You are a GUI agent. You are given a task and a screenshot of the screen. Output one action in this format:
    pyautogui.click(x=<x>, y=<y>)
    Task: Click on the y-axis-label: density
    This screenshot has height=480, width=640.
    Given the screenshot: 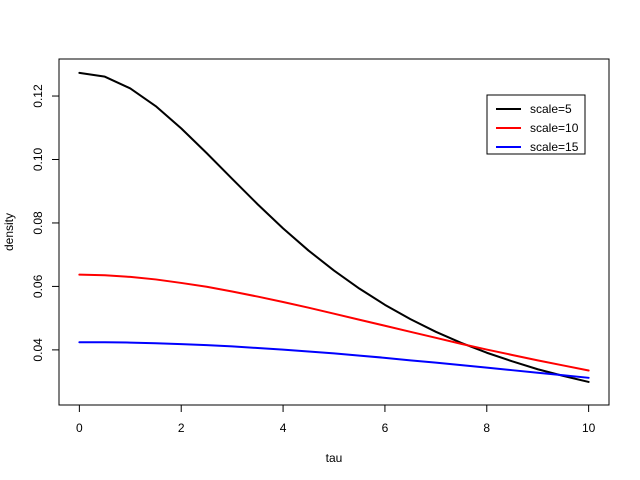 What is the action you would take?
    pyautogui.click(x=9, y=232)
    